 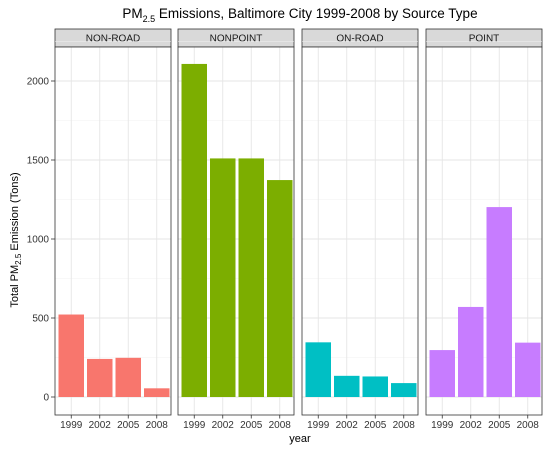 I want to click on facet-strip-label: ON-ROAD, so click(x=359, y=39).